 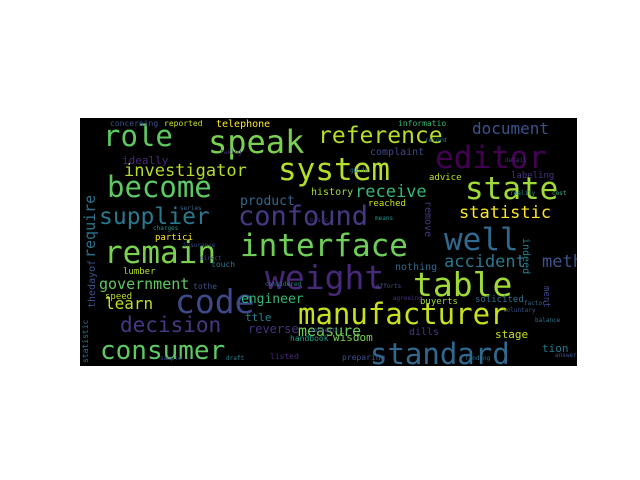 I want to click on word-complaint: complaint, so click(x=397, y=152).